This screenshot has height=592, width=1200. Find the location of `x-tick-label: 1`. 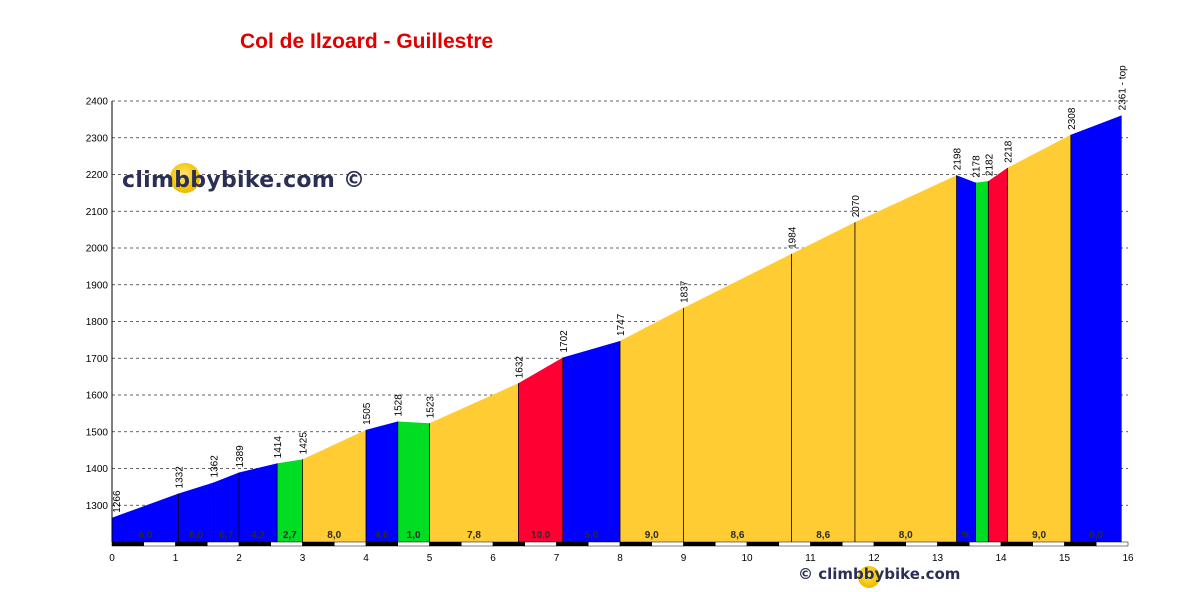

x-tick-label: 1 is located at coordinates (176, 558).